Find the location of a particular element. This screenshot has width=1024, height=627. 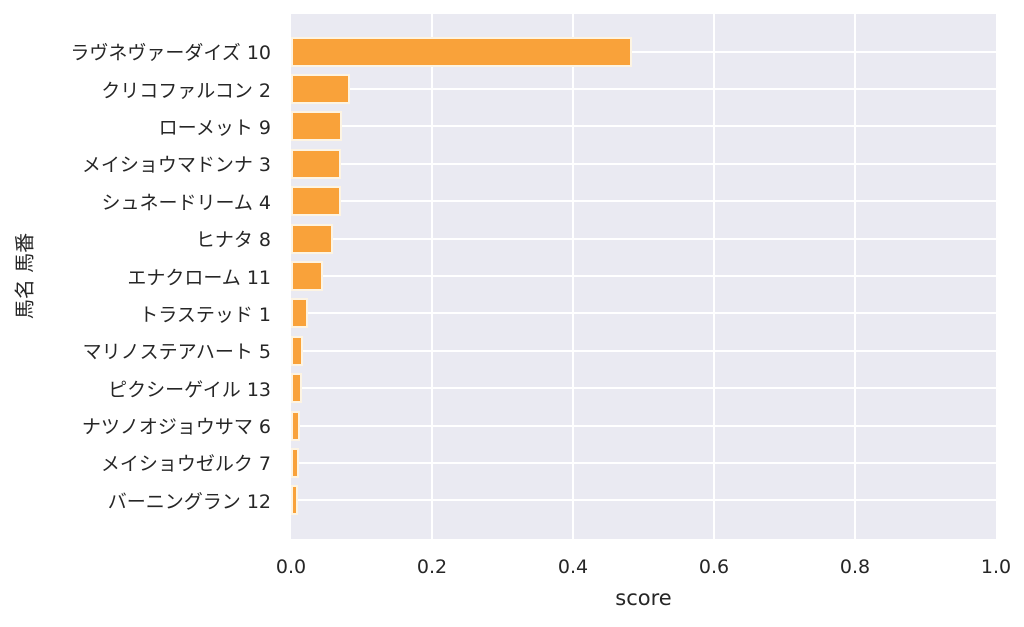

category-label: ヒナタ 8 is located at coordinates (233, 240).